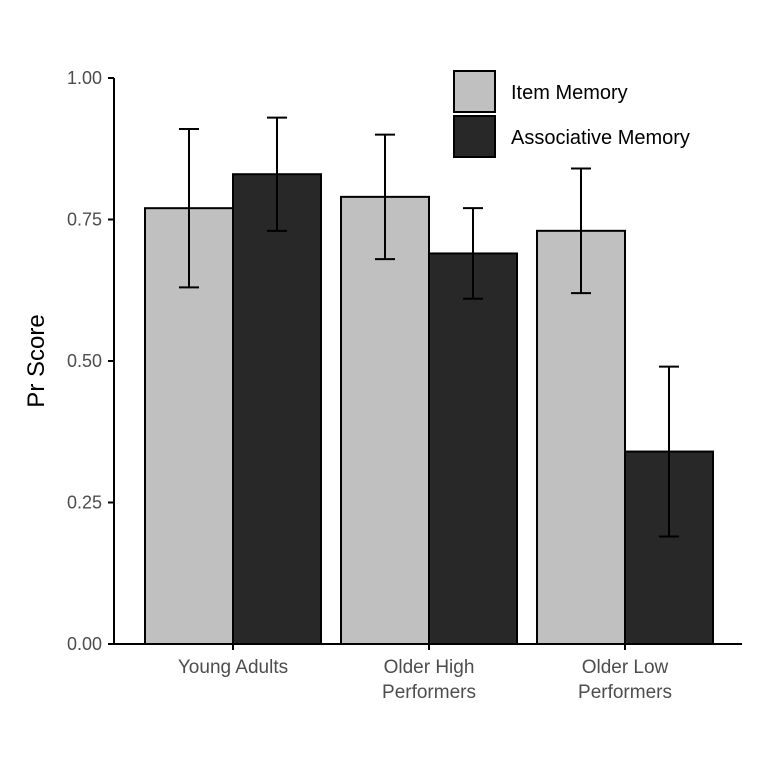  What do you see at coordinates (84, 644) in the screenshot?
I see `y-tick-label: 0.00` at bounding box center [84, 644].